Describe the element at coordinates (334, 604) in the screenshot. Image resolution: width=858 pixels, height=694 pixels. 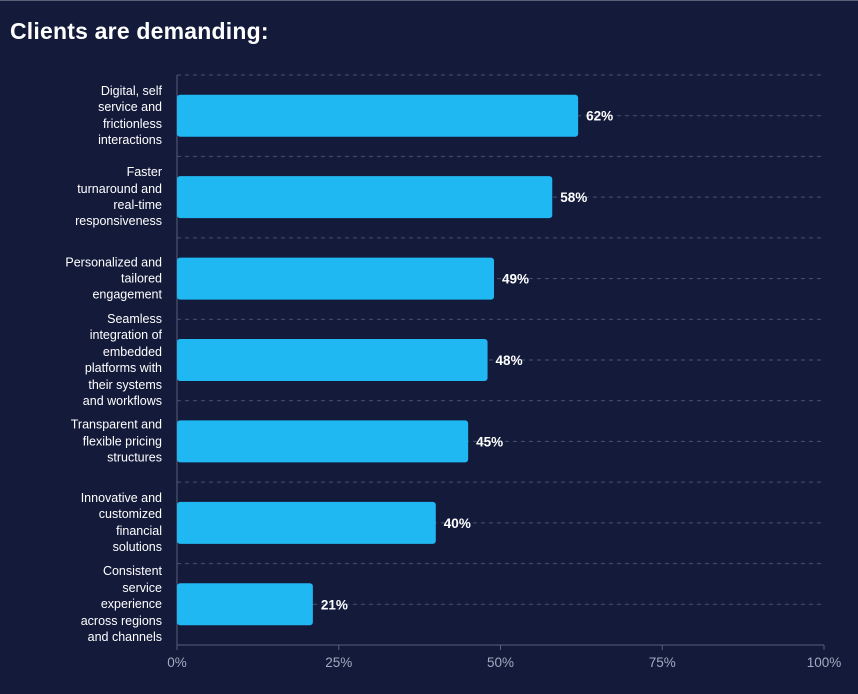
I see `bar-value-label: 21%` at that location.